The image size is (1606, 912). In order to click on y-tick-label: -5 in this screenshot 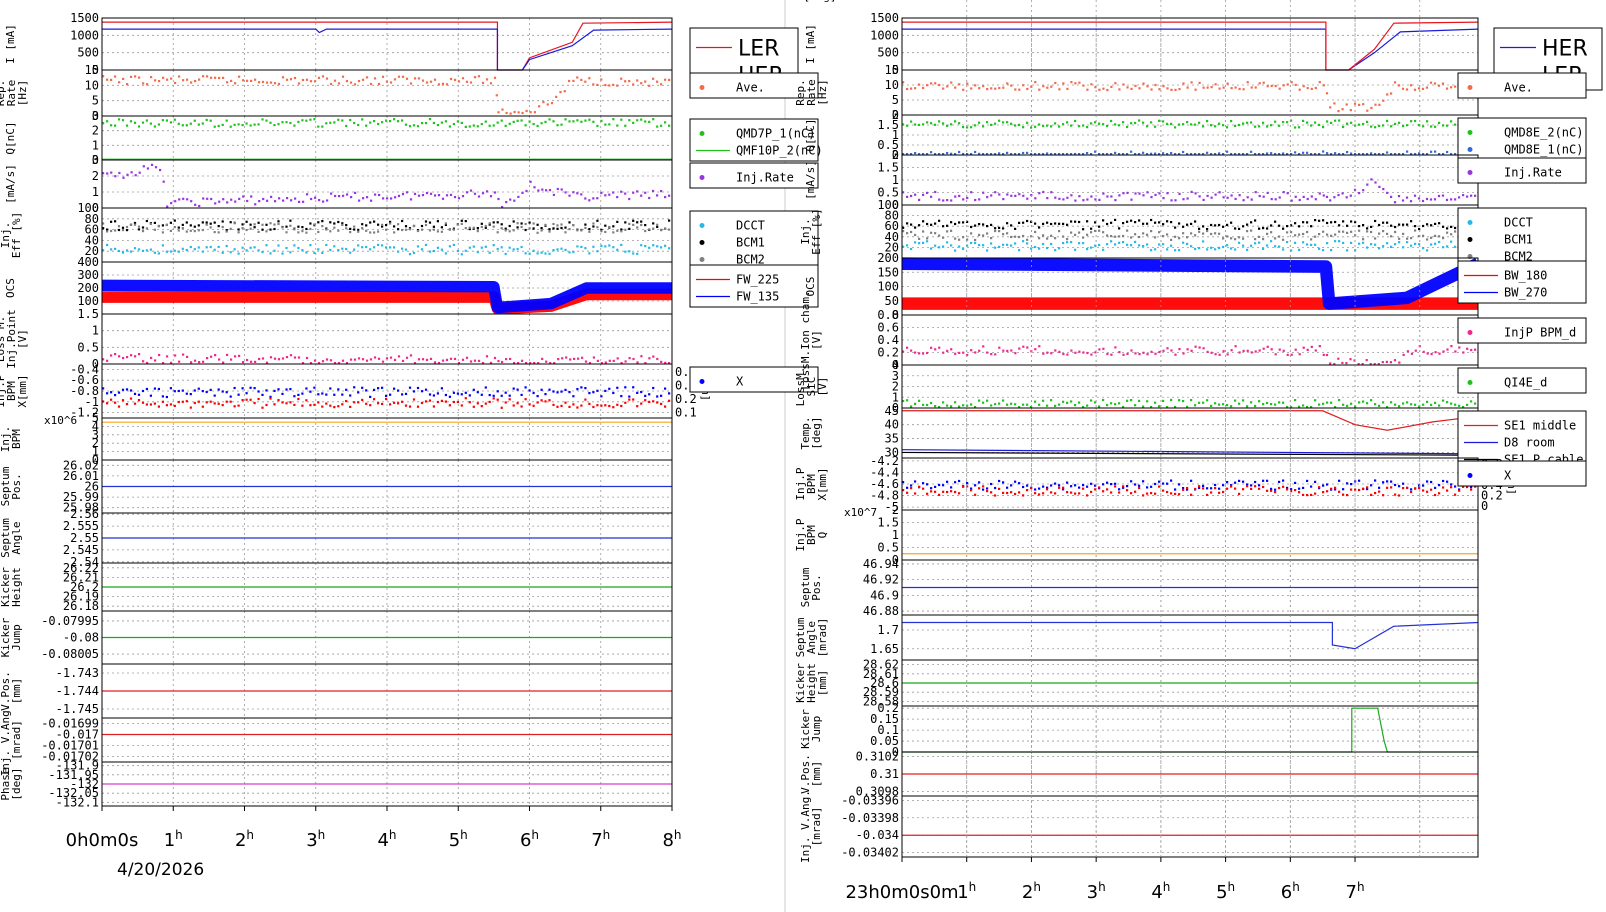, I will do `click(892, 507)`.